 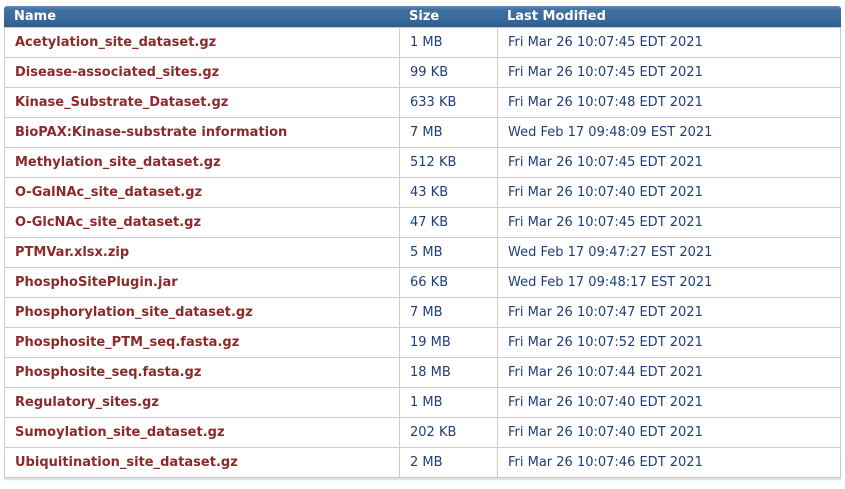 What do you see at coordinates (201, 403) in the screenshot?
I see `file-name-cell: Regulatory_sites.gz` at bounding box center [201, 403].